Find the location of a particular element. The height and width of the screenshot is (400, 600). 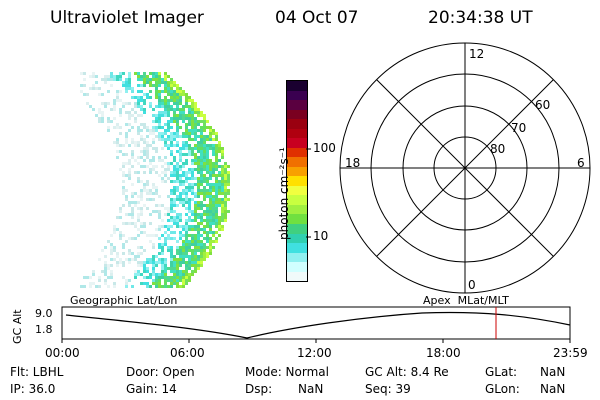

status-dsp-label: Dsp: is located at coordinates (259, 389).